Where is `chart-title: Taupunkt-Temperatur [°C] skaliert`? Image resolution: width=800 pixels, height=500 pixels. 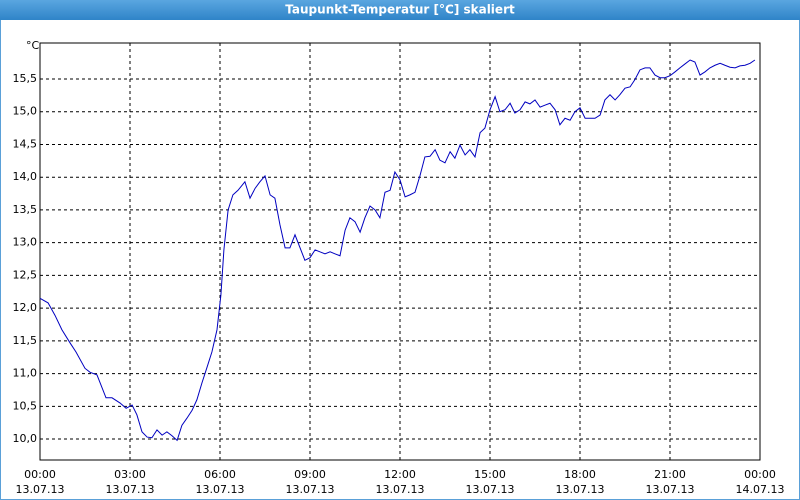
chart-title: Taupunkt-Temperatur [°C] skaliert is located at coordinates (400, 10).